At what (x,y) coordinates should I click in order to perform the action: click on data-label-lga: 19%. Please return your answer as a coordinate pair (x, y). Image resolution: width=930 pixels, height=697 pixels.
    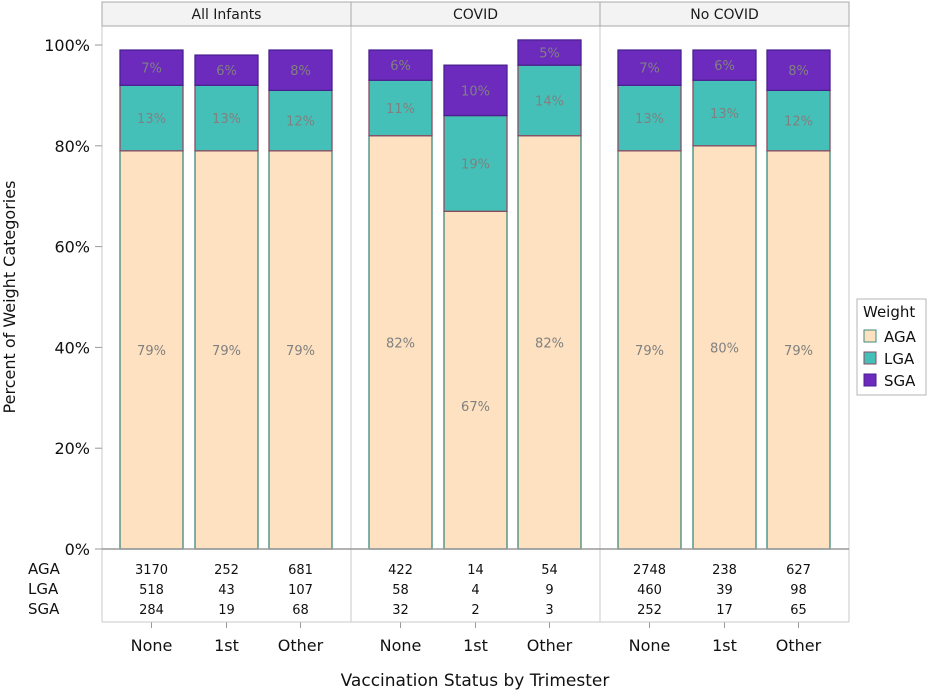
    Looking at the image, I should click on (475, 164).